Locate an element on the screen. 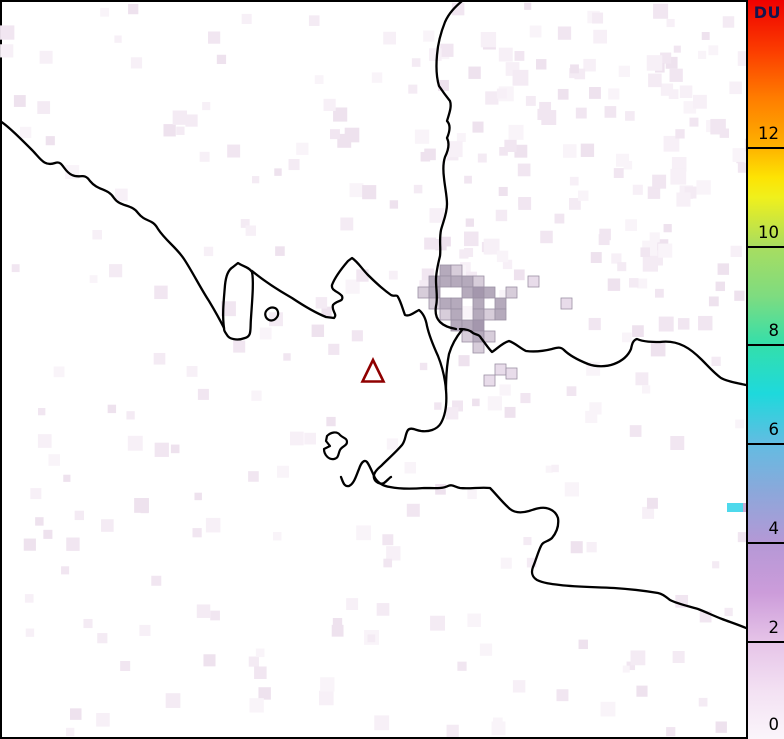  colorbar-unit-label: DU is located at coordinates (767, 12).